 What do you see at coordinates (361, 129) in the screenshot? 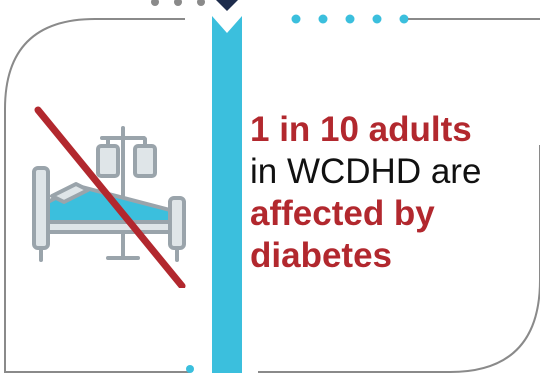
I see `stat-highlight-1: 1 in 10 adults` at bounding box center [361, 129].